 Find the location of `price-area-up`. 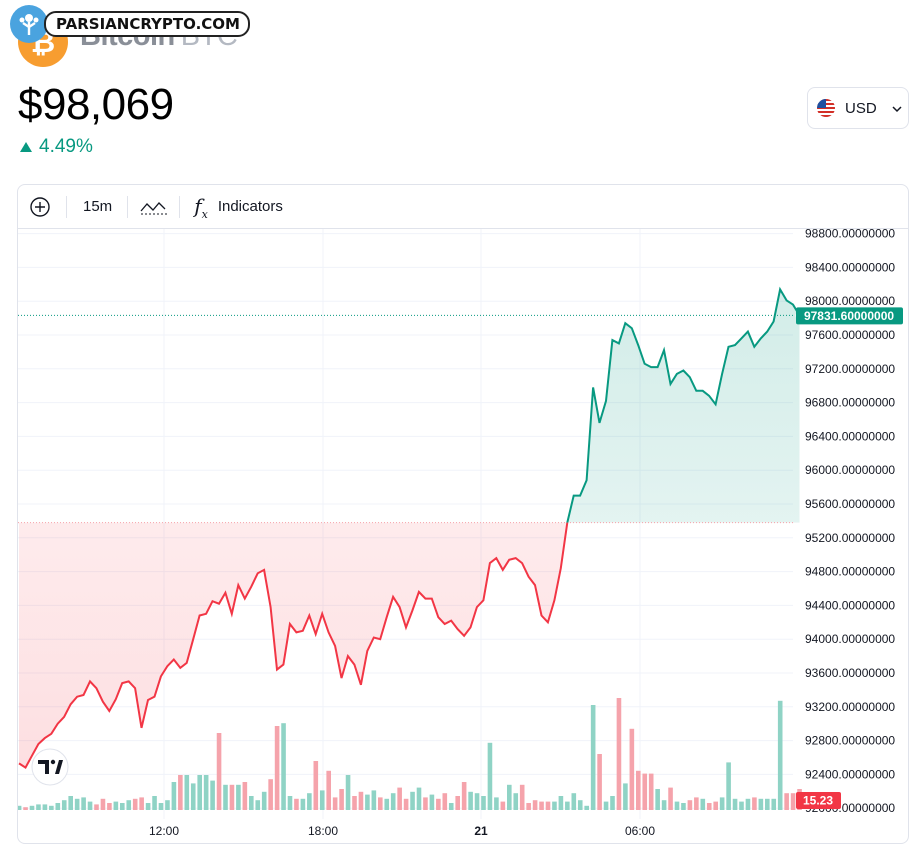

price-area-up is located at coordinates (683, 406).